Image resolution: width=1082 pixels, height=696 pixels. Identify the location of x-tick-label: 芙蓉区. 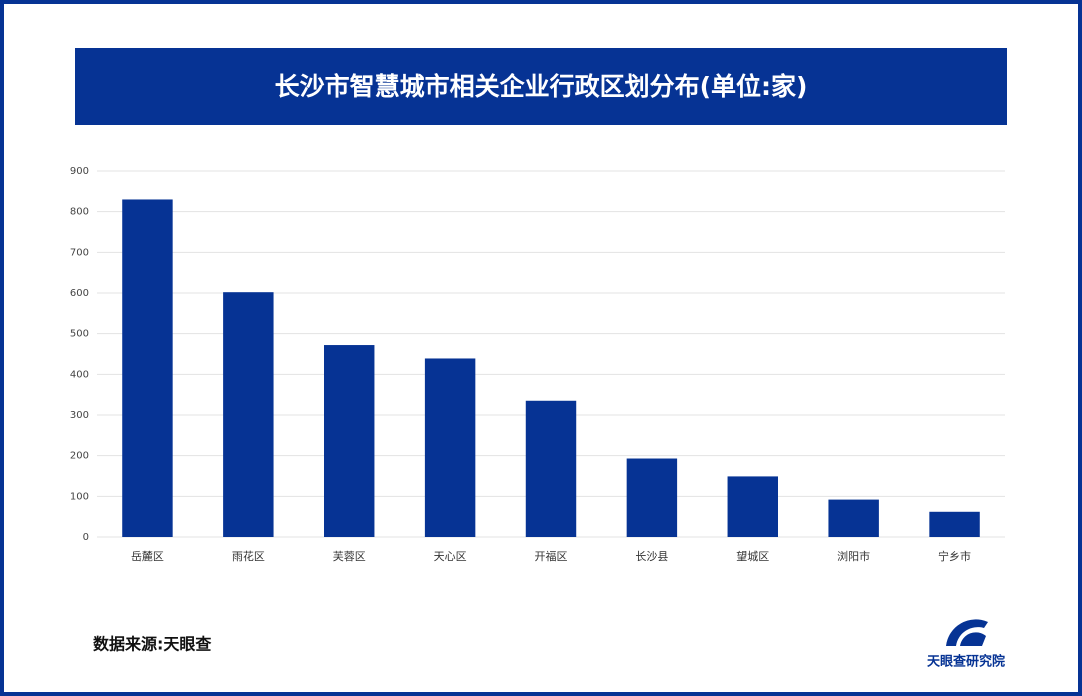
(349, 556).